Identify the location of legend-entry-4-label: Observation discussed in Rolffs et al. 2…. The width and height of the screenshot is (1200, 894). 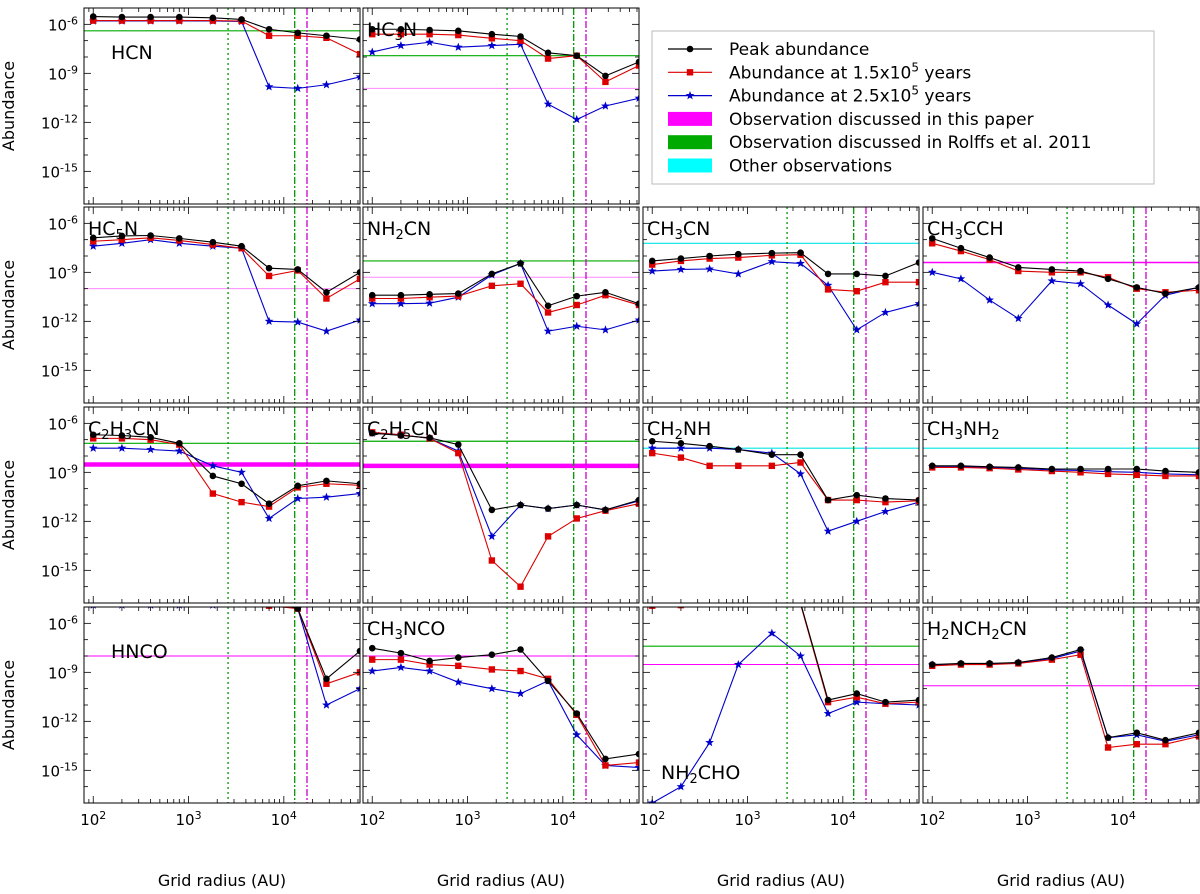
(910, 143).